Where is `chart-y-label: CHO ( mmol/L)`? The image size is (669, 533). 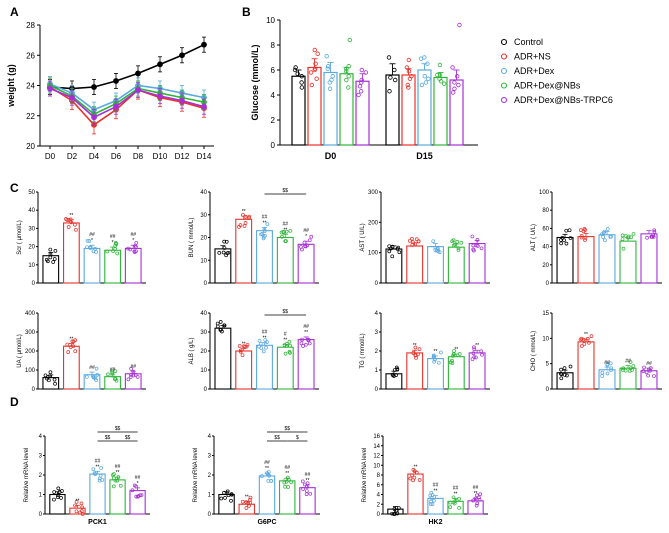
chart-y-label: CHO ( mmol/L) is located at coordinates (534, 351).